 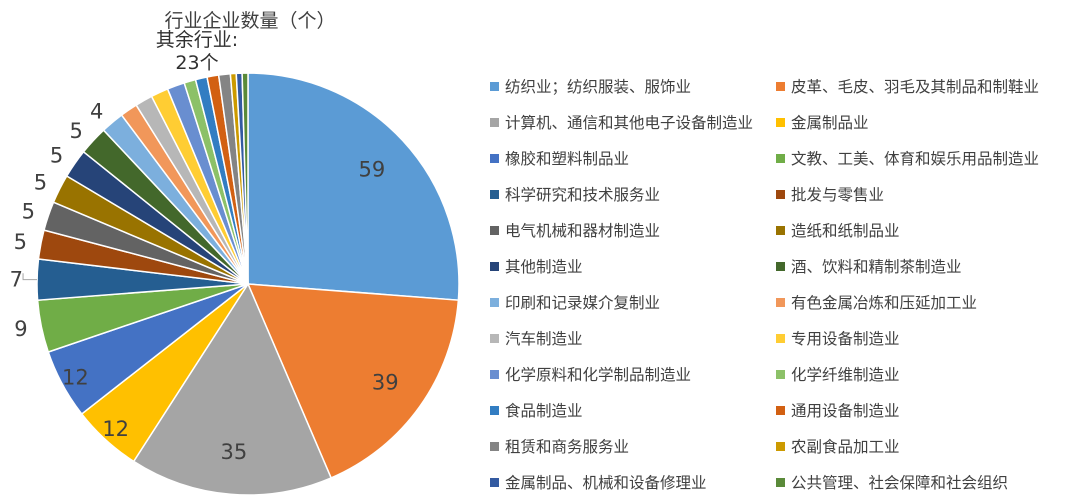 I want to click on legend-label: 科学研究和技术服务业, so click(x=583, y=195).